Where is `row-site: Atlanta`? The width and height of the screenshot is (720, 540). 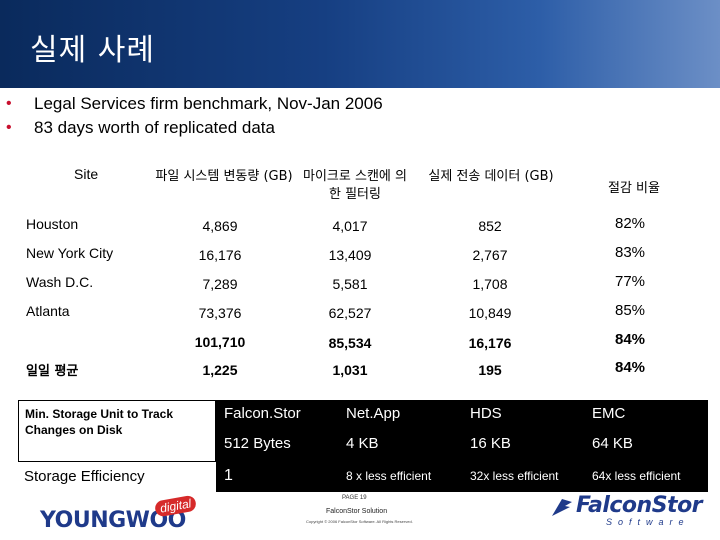 row-site: Atlanta is located at coordinates (48, 311).